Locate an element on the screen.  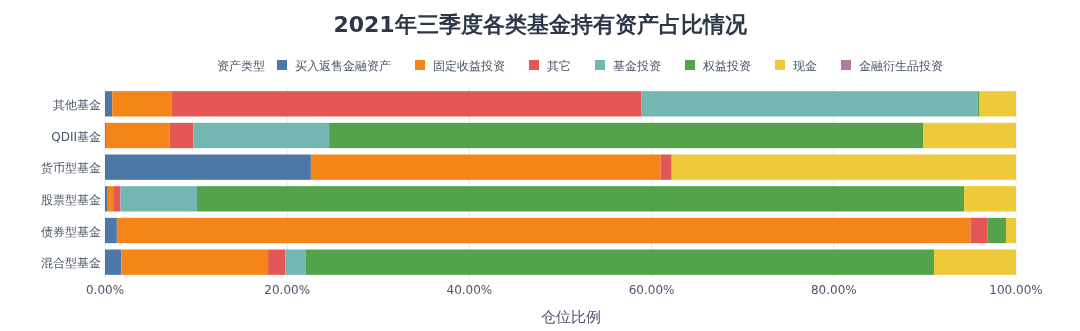
legend-label: 其它 is located at coordinates (559, 66).